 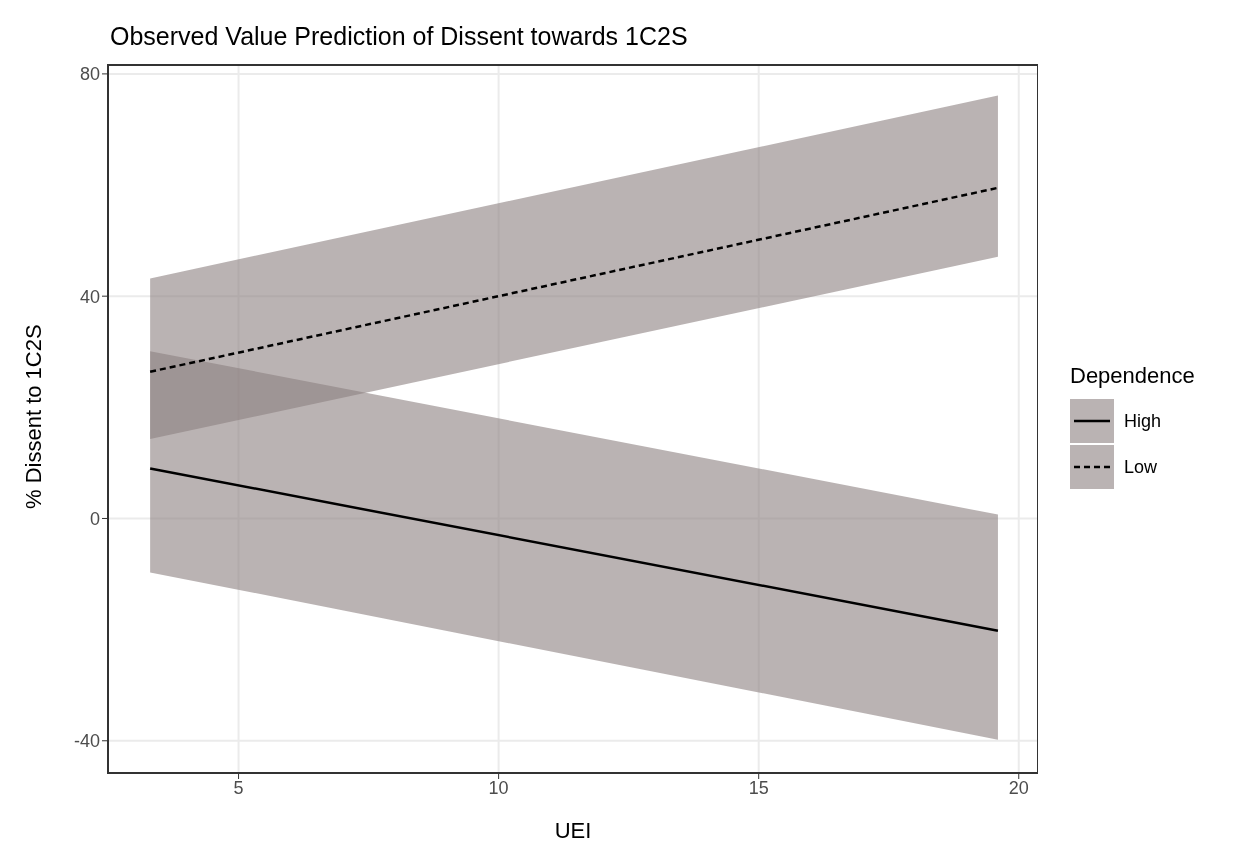 I want to click on y-tick-label: 80, so click(x=89, y=74).